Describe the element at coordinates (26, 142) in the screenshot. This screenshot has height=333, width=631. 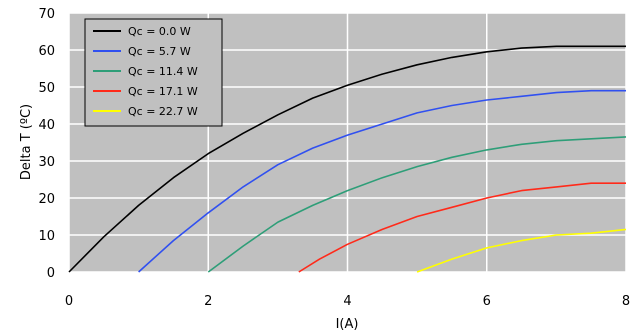
I see `y-axis-label: Delta T (ºC)` at that location.